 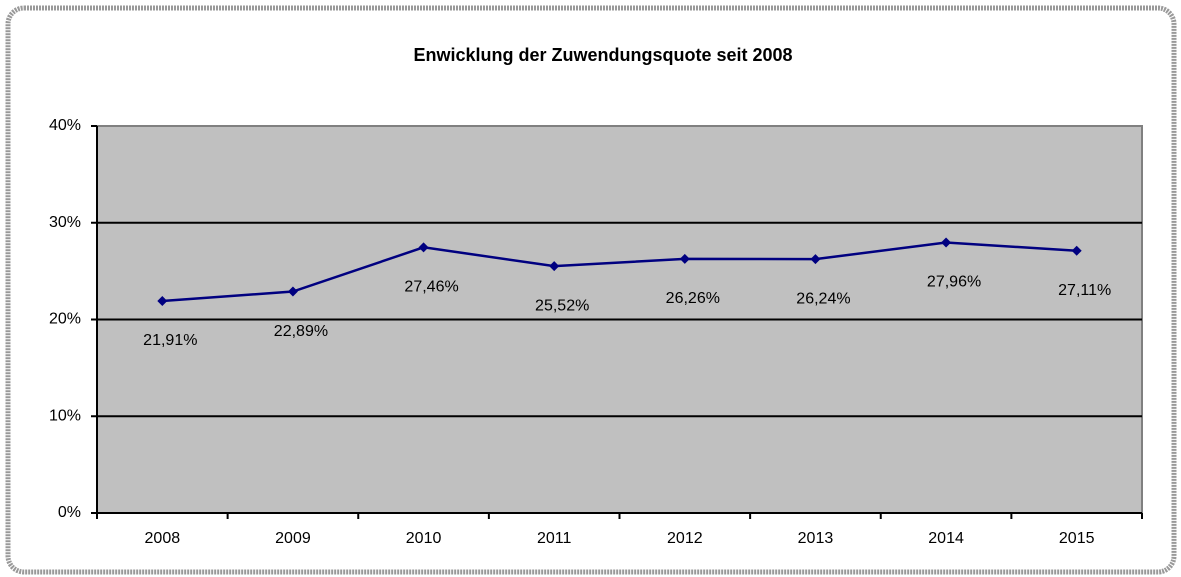 I want to click on data-label: 21,91%, so click(x=170, y=340).